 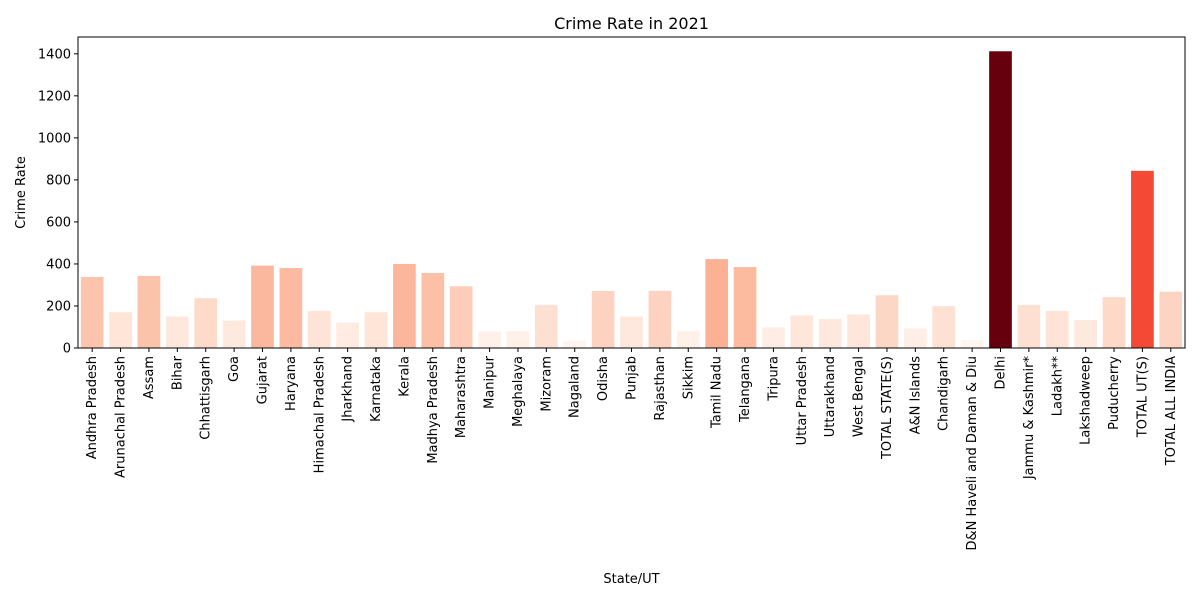 I want to click on x-tick-label: West Bengal, so click(x=859, y=396).